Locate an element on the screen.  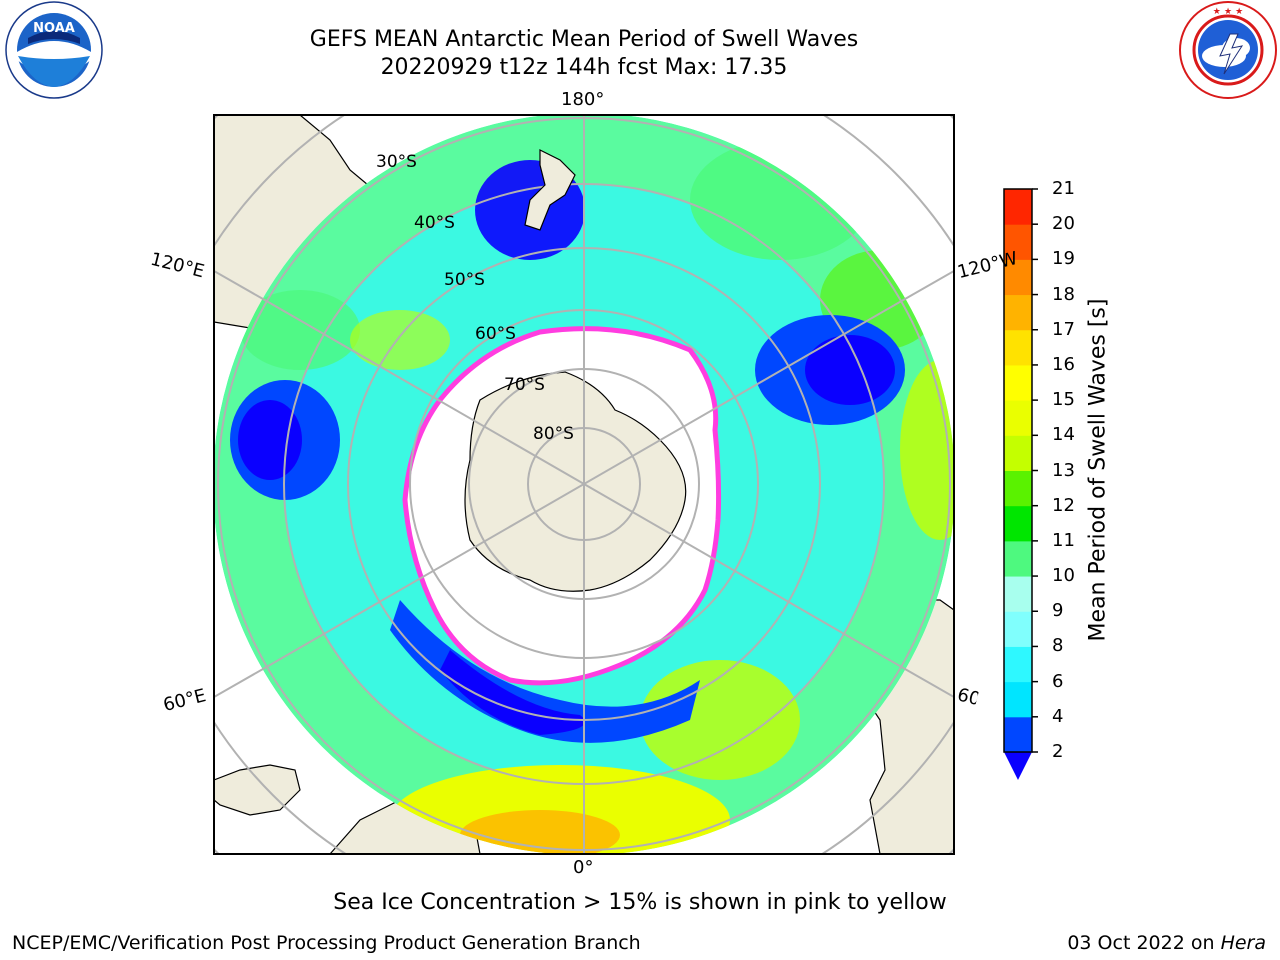
lon-label-0: 0° is located at coordinates (583, 867).